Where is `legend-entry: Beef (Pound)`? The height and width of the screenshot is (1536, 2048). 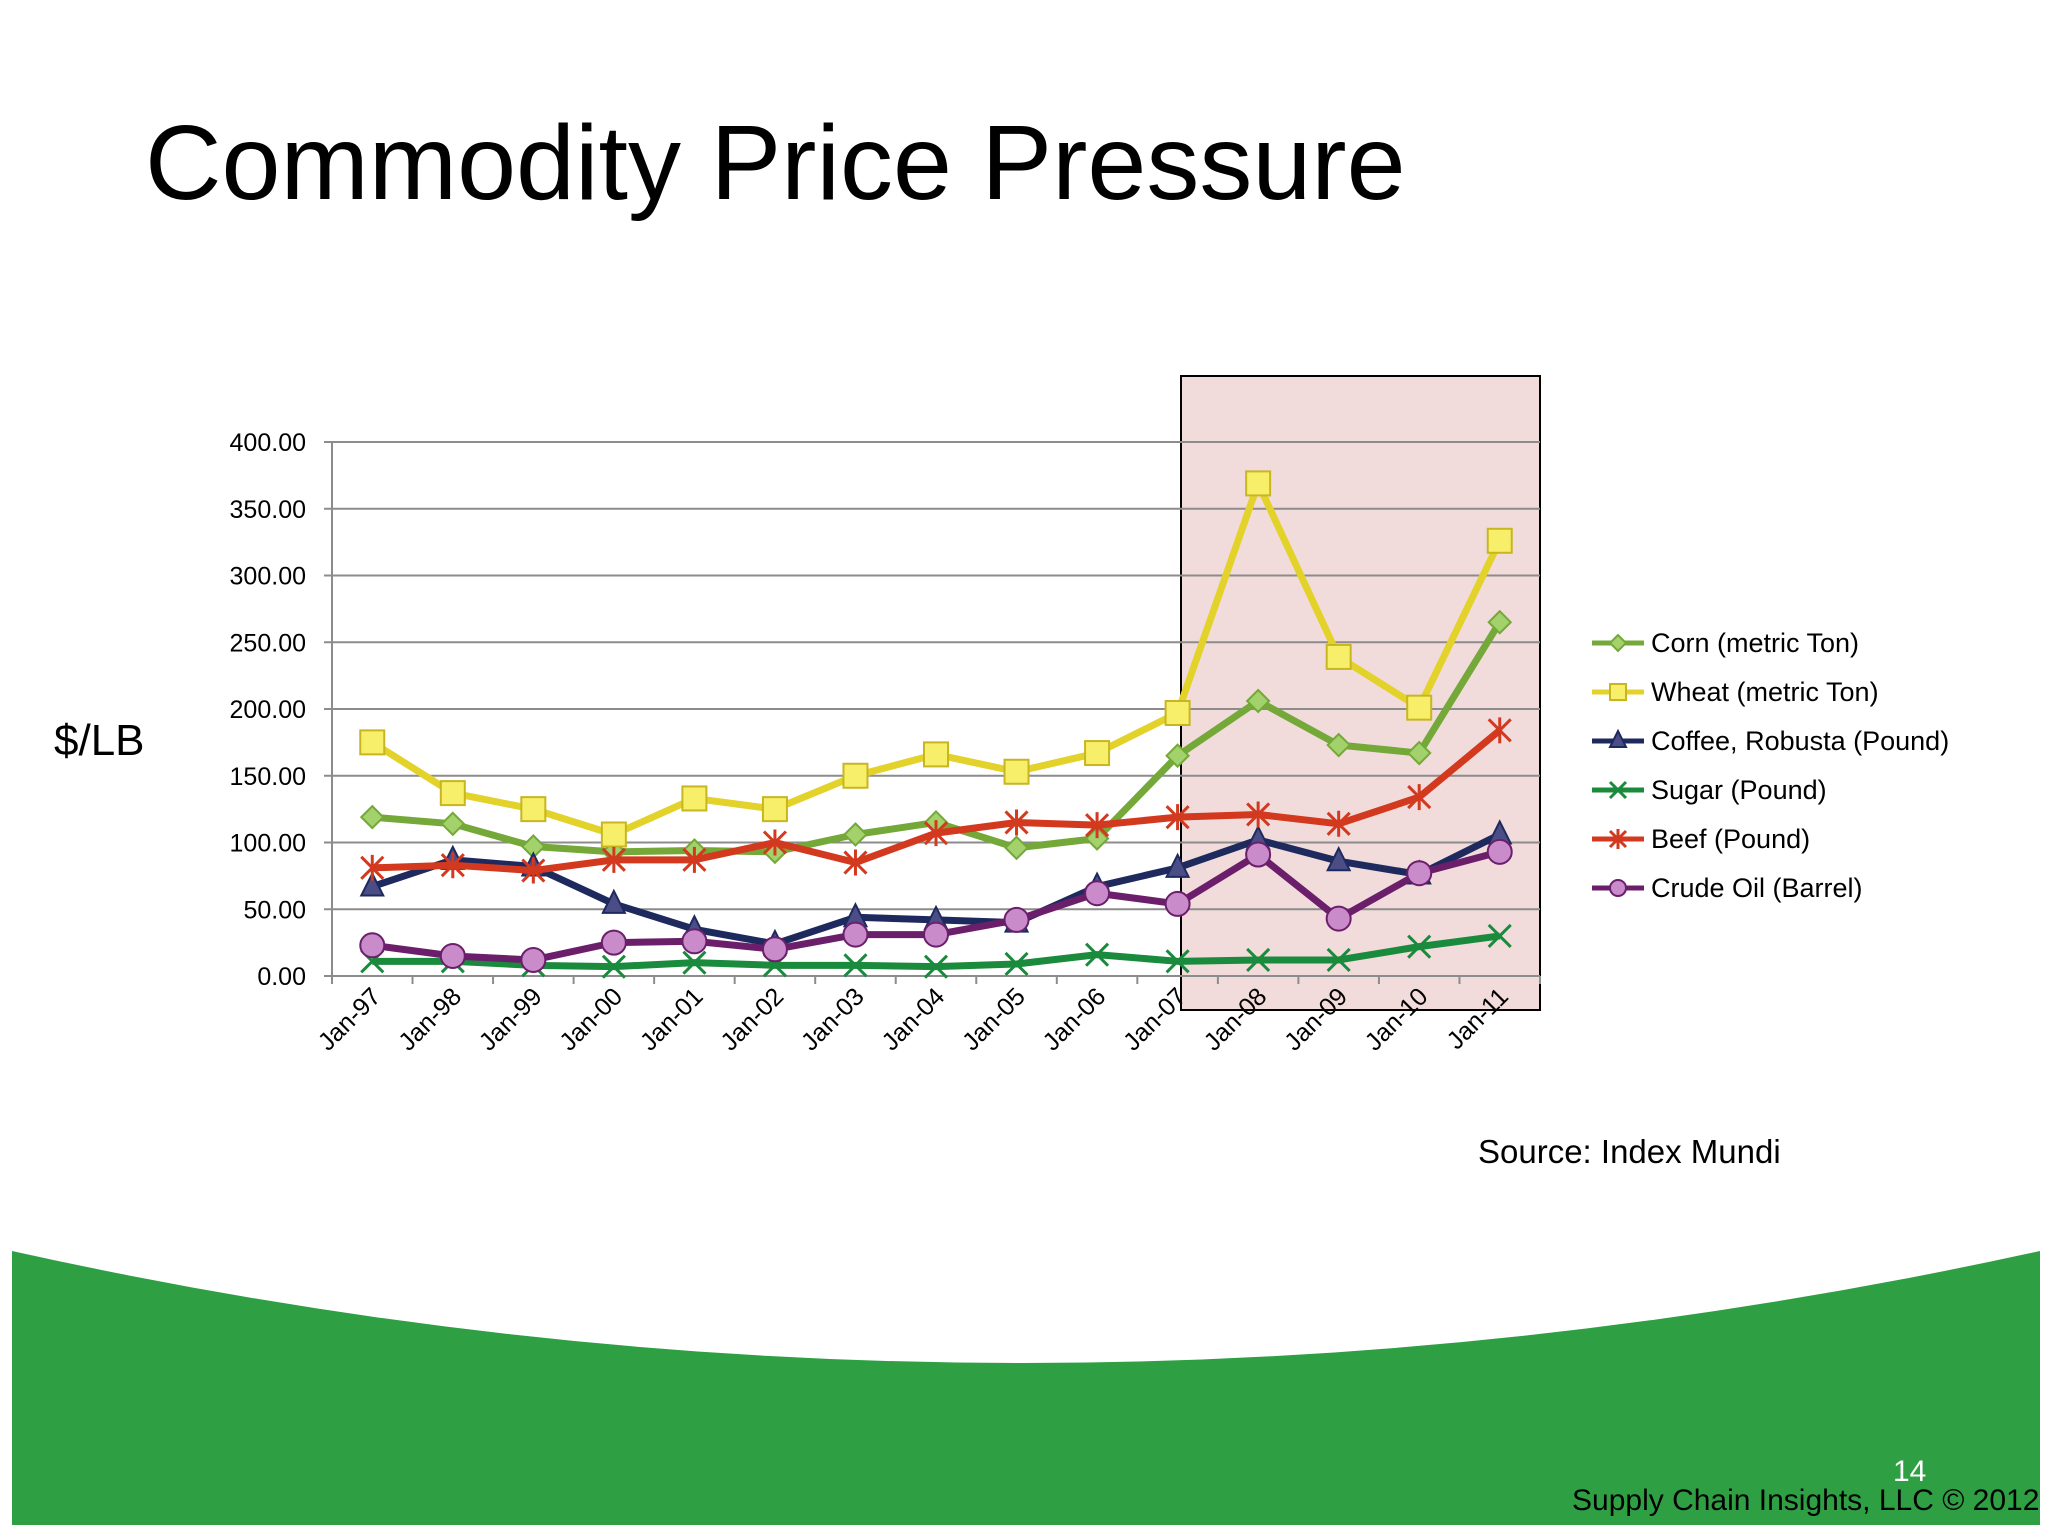
legend-entry: Beef (Pound) is located at coordinates (1701, 839).